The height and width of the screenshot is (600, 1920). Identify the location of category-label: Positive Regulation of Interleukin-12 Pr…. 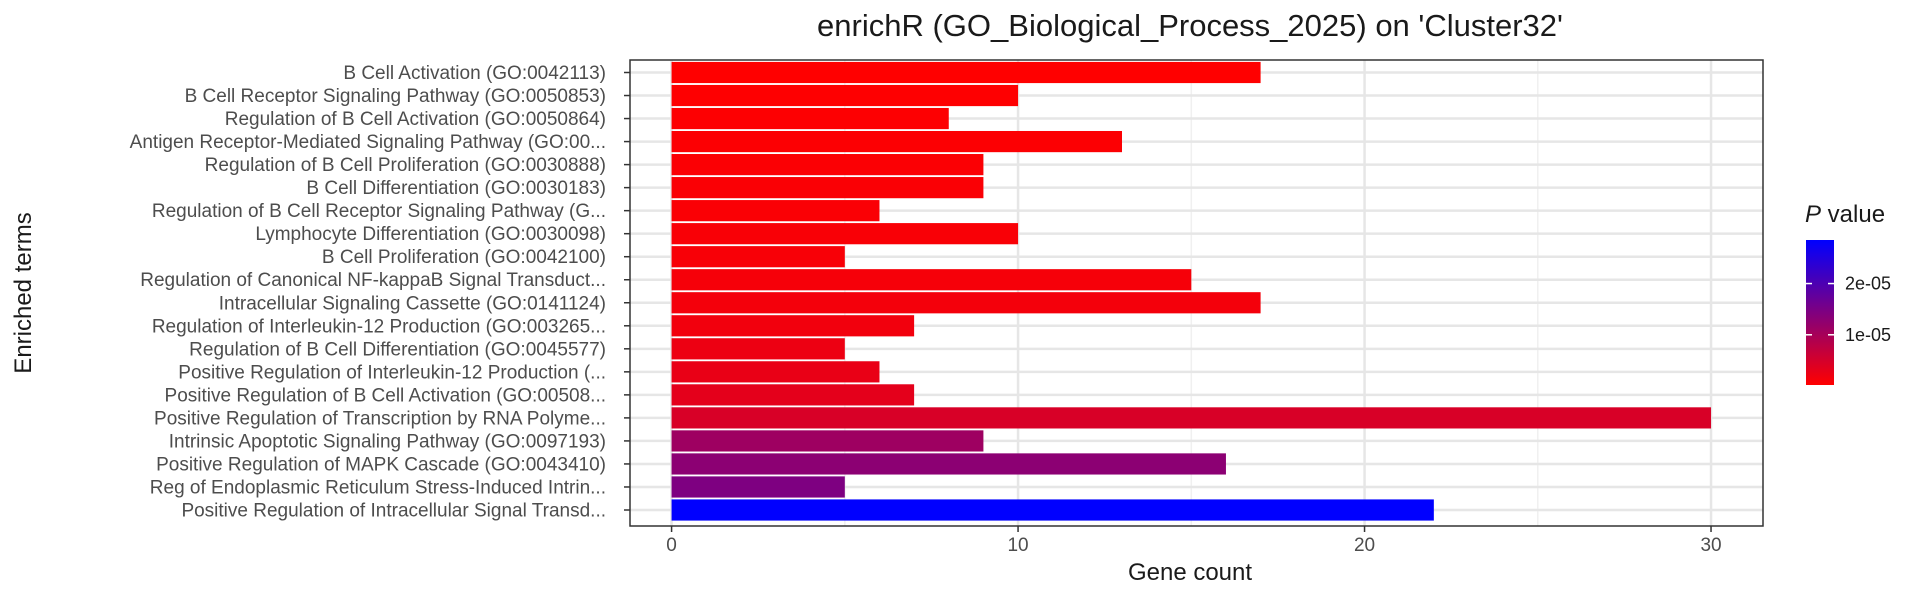
(392, 372).